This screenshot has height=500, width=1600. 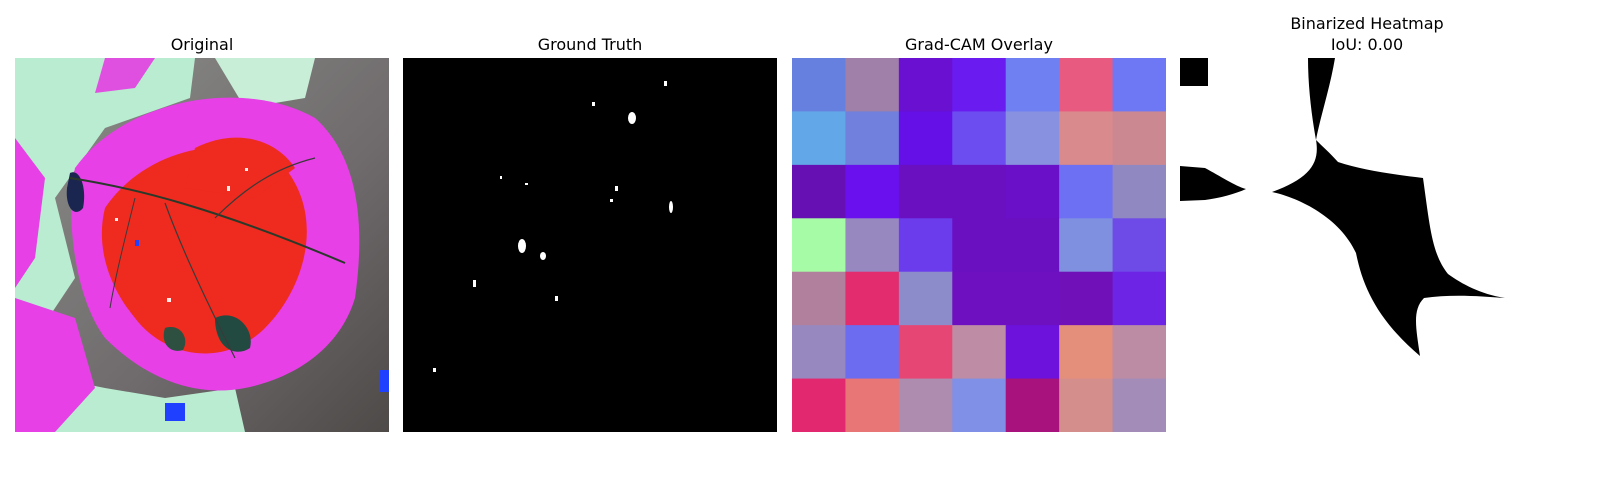 I want to click on panel-title-gradcam: Grad-CAM Overlay, so click(x=979, y=44).